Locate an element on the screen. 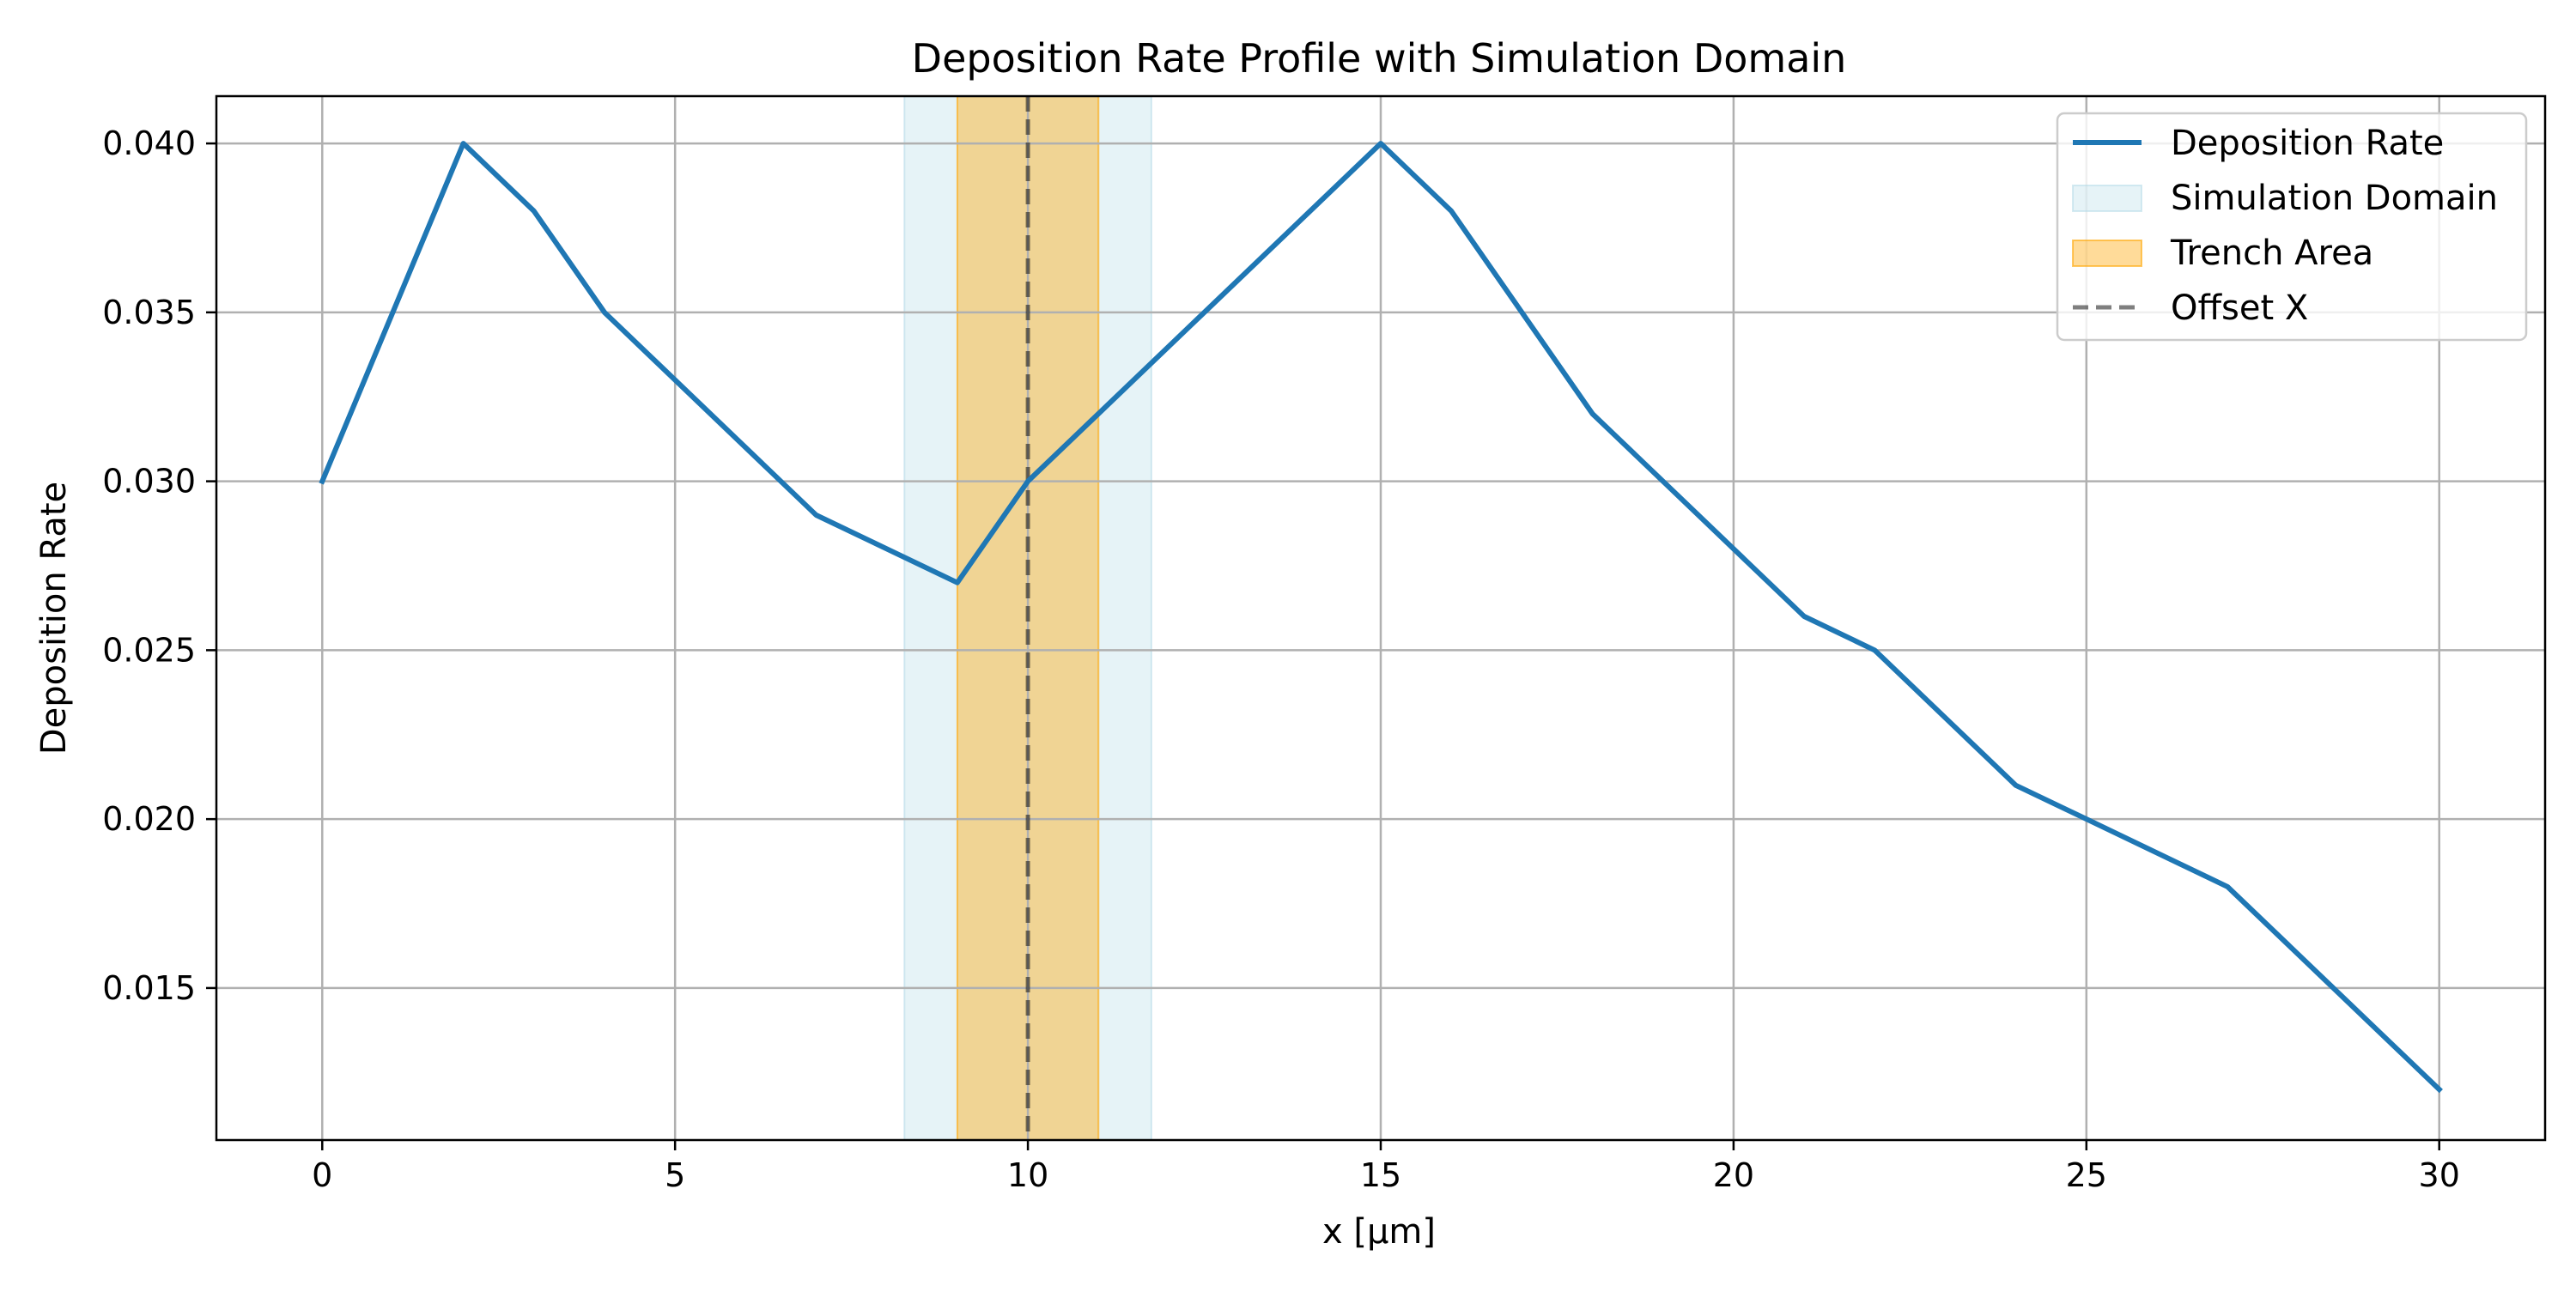 The height and width of the screenshot is (1292, 2576). x-tick-label: 10 is located at coordinates (1027, 1175).